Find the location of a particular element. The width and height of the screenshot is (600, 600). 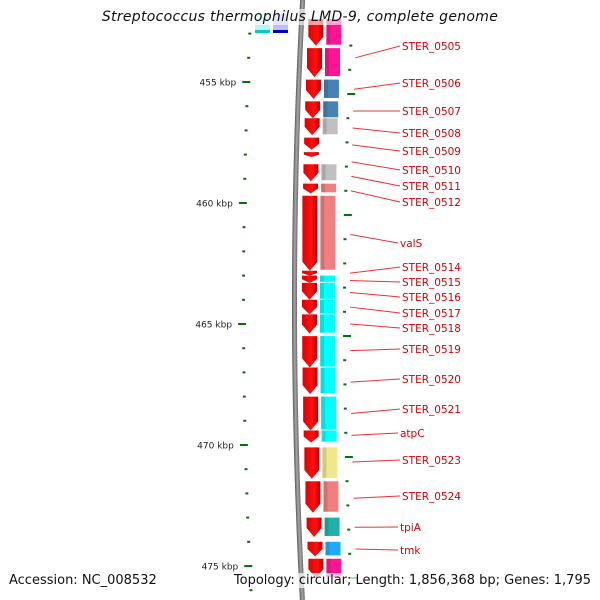

cds-track is located at coordinates (313, 299).